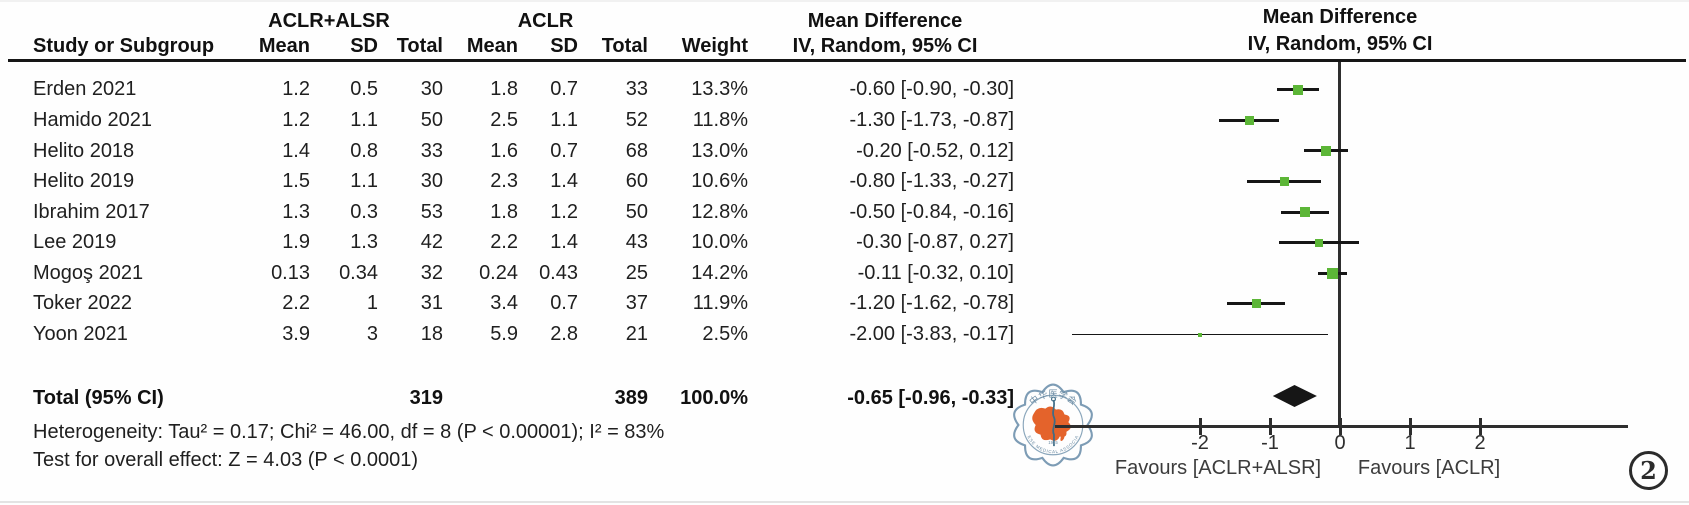  Describe the element at coordinates (85, 89) in the screenshot. I see `study-name: Erden 2021` at that location.